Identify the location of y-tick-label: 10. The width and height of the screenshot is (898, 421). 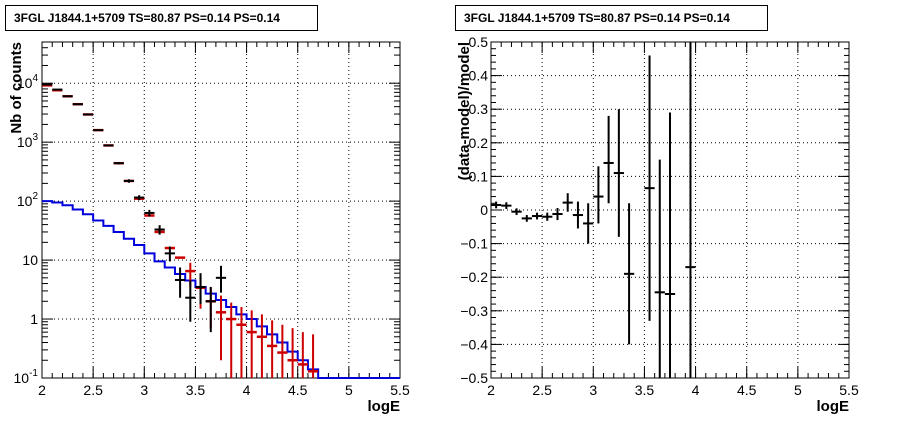
(30, 260).